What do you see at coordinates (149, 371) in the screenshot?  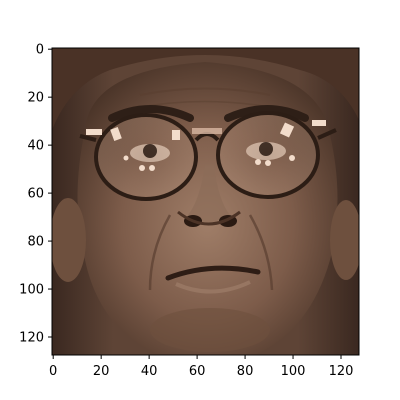 I see `x-tick-label: 40` at bounding box center [149, 371].